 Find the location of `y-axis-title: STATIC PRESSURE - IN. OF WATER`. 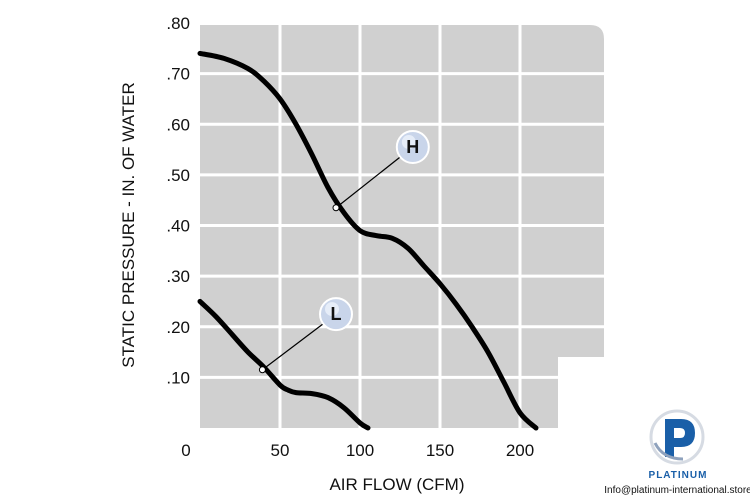

y-axis-title: STATIC PRESSURE - IN. OF WATER is located at coordinates (128, 225).